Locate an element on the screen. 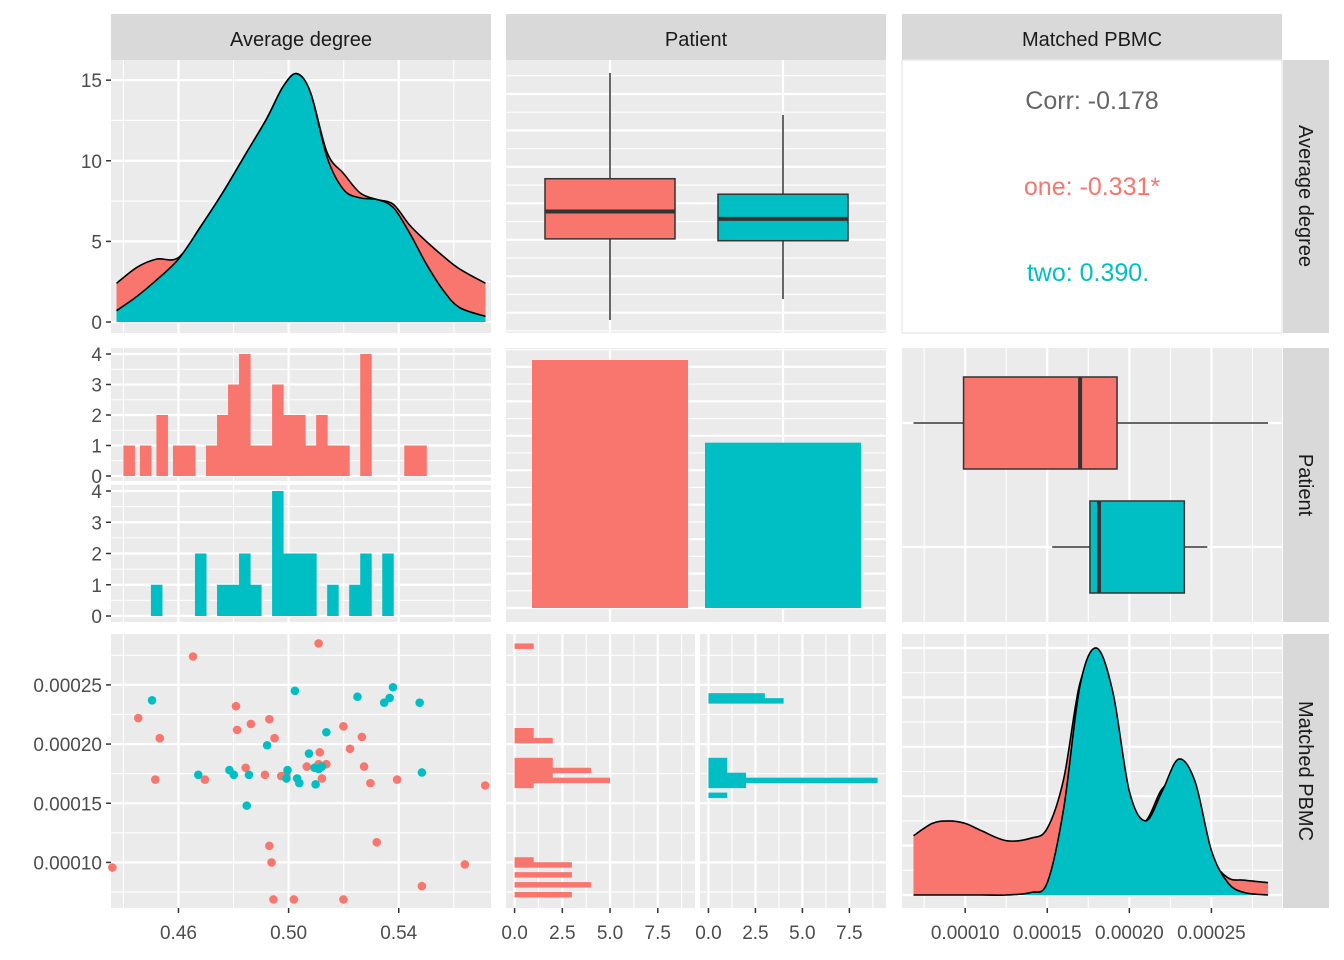 Image resolution: width=1344 pixels, height=960 pixels. scatter-y-tick-label: 0.00015 is located at coordinates (67, 804).